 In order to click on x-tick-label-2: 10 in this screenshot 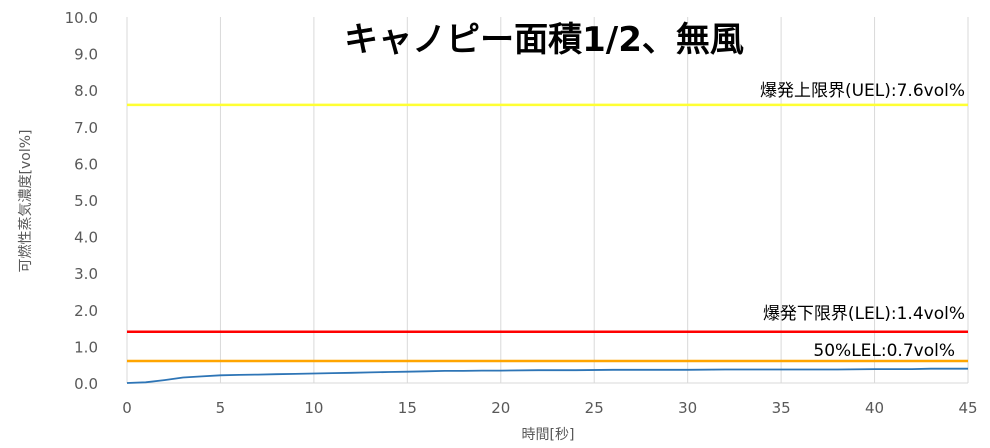, I will do `click(313, 408)`.